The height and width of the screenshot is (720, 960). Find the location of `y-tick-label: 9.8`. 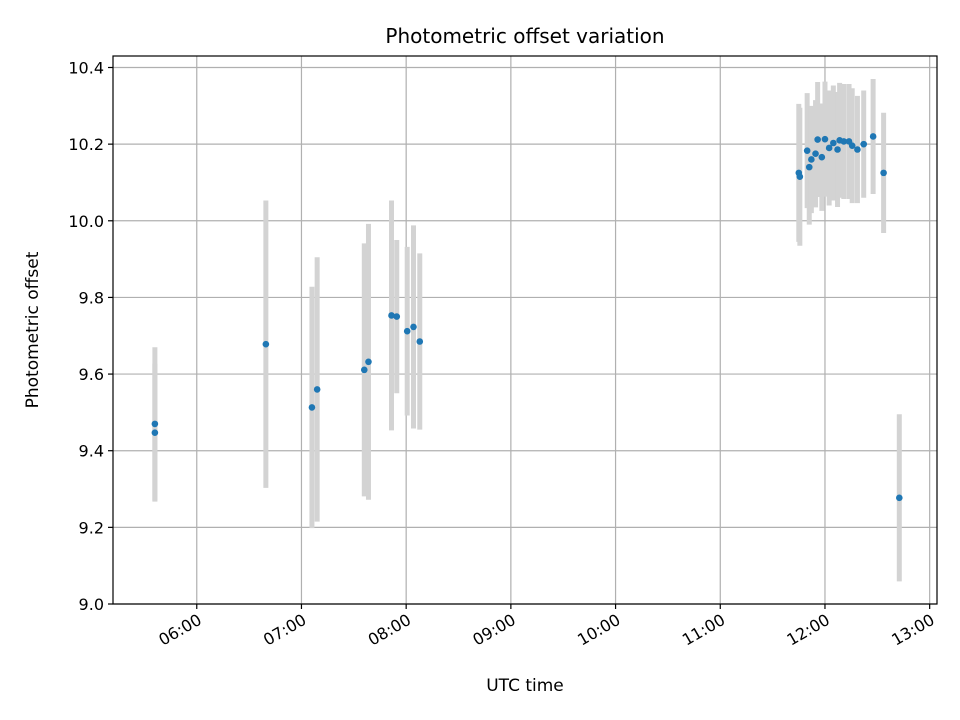

y-tick-label: 9.8 is located at coordinates (91, 297).